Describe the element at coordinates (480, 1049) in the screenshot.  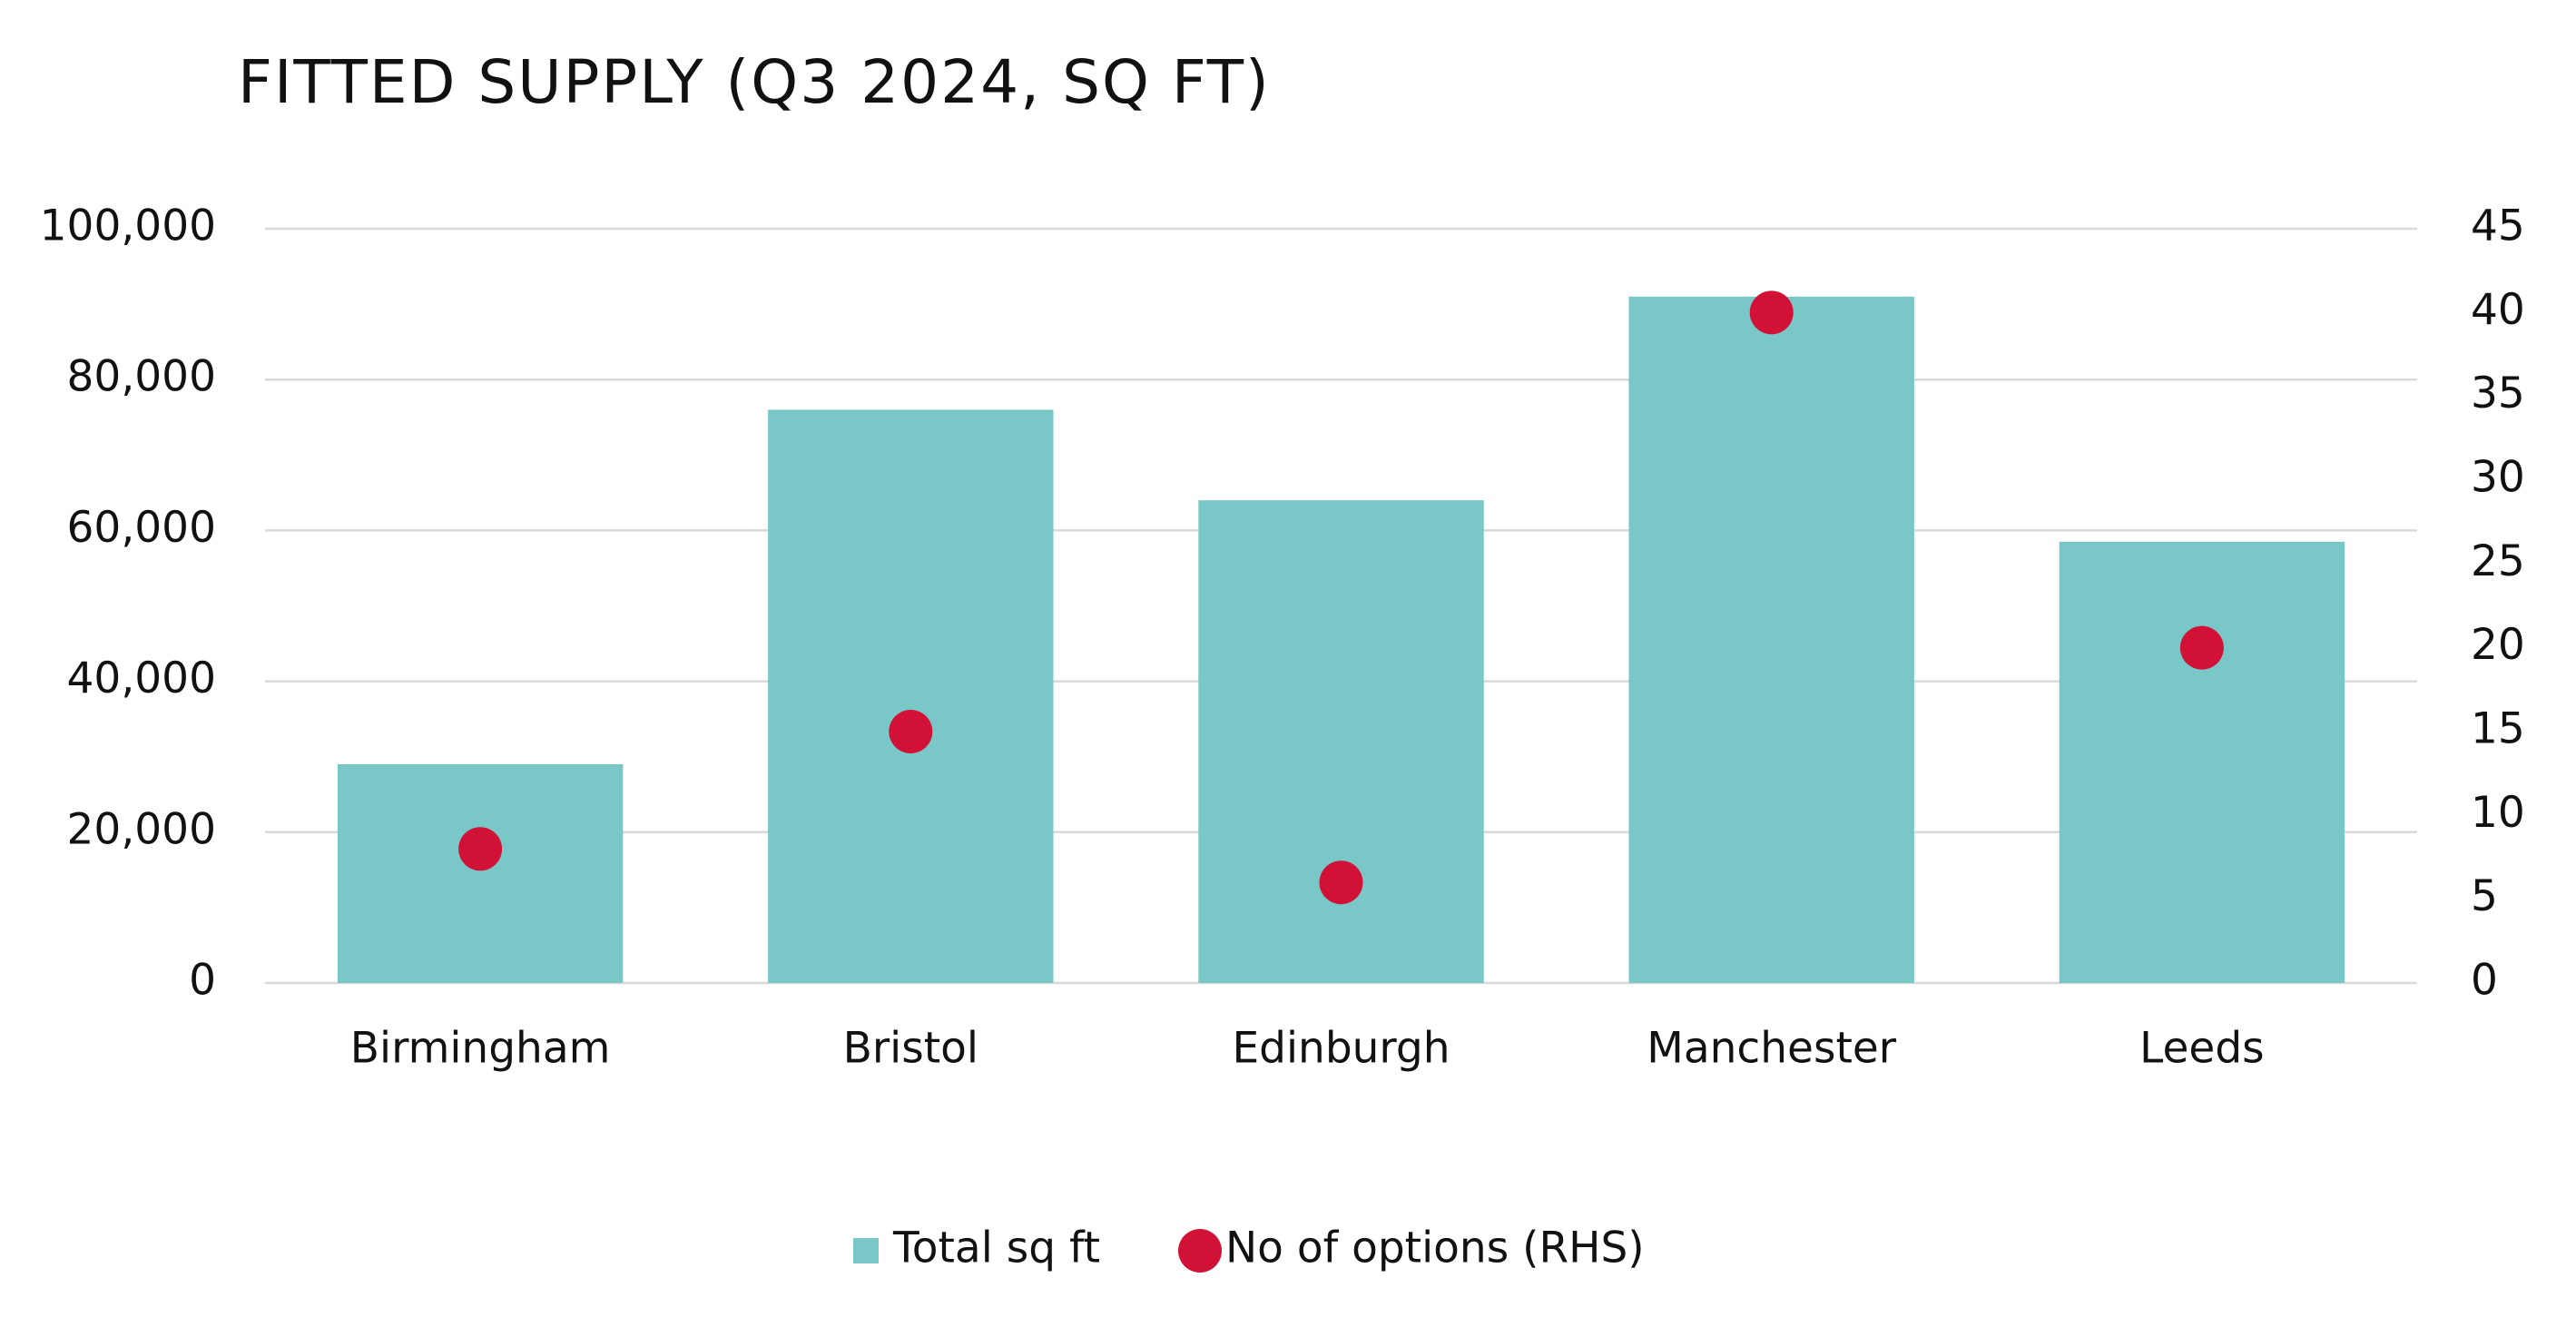
I see `x-tick-label: Birmingham` at that location.